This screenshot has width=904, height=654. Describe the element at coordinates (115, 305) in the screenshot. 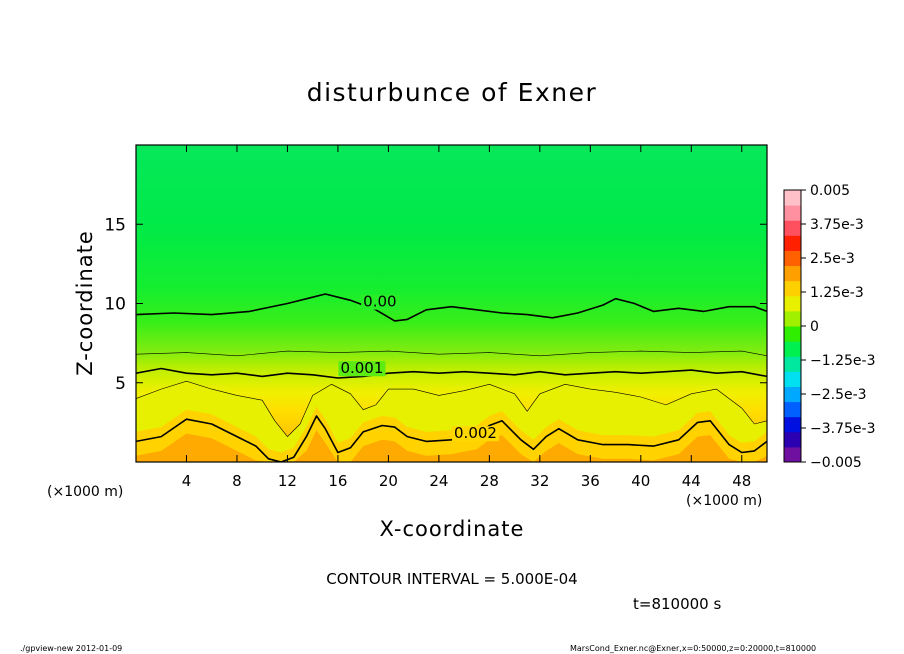

I see `y-tick-label: 10` at that location.